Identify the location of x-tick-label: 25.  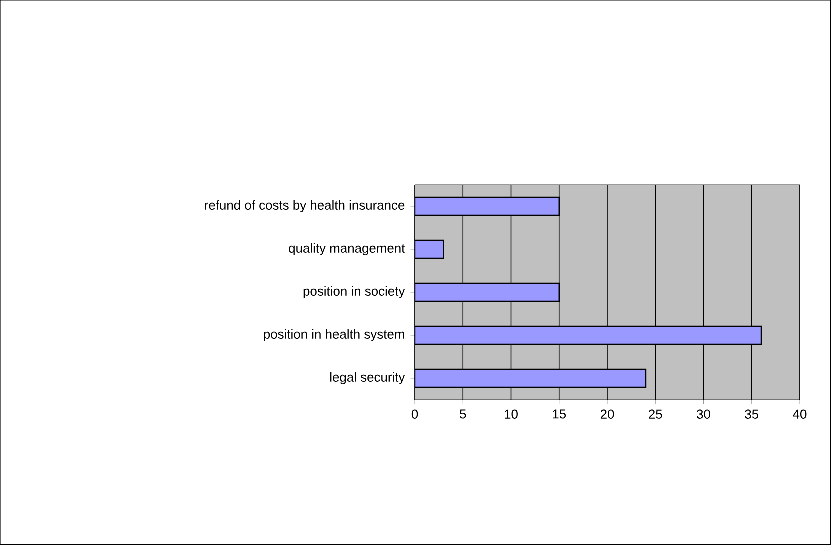
(655, 414).